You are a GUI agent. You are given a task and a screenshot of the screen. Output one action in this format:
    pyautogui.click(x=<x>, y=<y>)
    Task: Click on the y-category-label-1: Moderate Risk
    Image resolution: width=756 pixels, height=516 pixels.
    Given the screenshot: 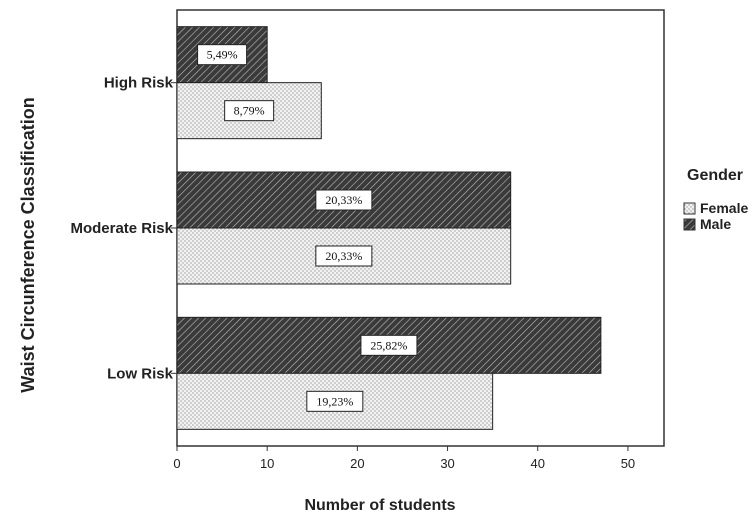 What is the action you would take?
    pyautogui.click(x=121, y=228)
    